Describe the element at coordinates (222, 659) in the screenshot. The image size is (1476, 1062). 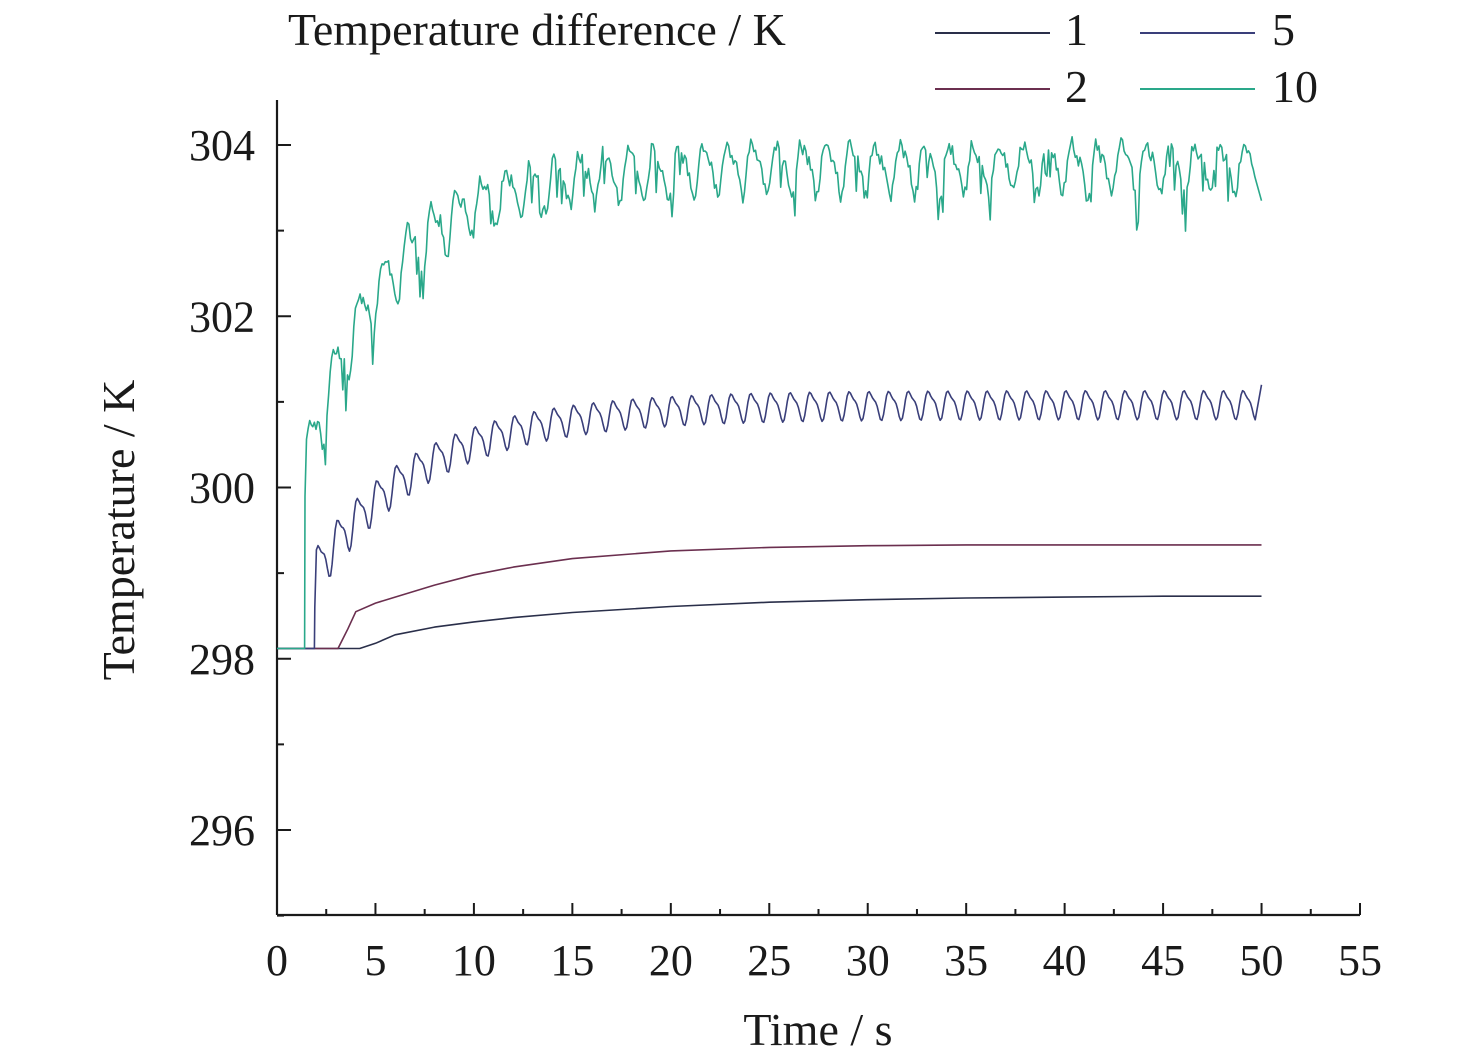
I see `y-tick-label: 298` at that location.